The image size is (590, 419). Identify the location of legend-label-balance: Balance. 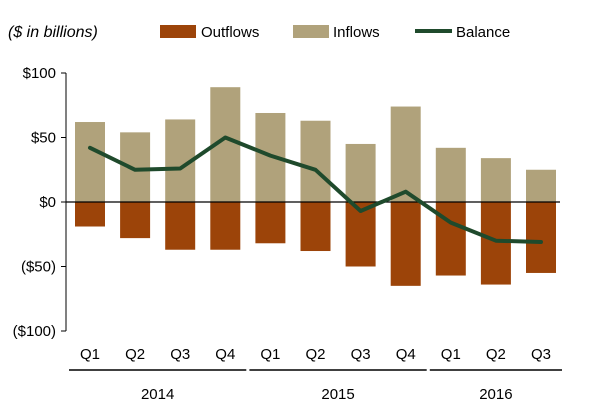
(483, 32).